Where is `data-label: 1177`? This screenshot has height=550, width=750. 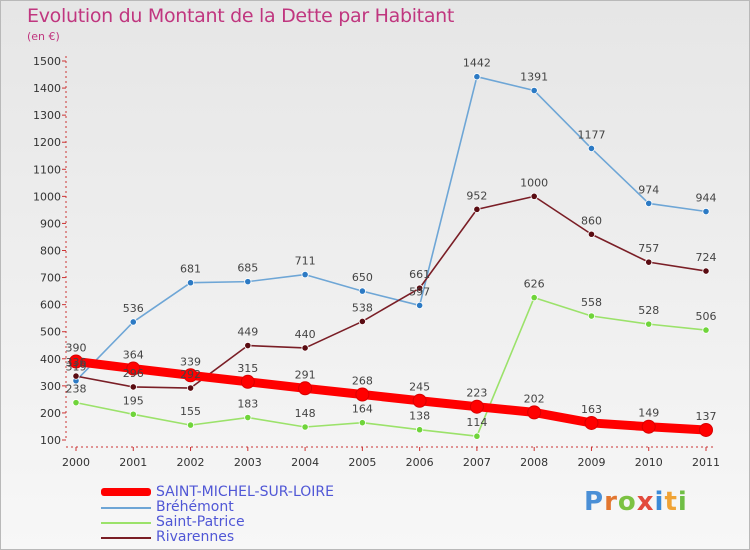 data-label: 1177 is located at coordinates (591, 134).